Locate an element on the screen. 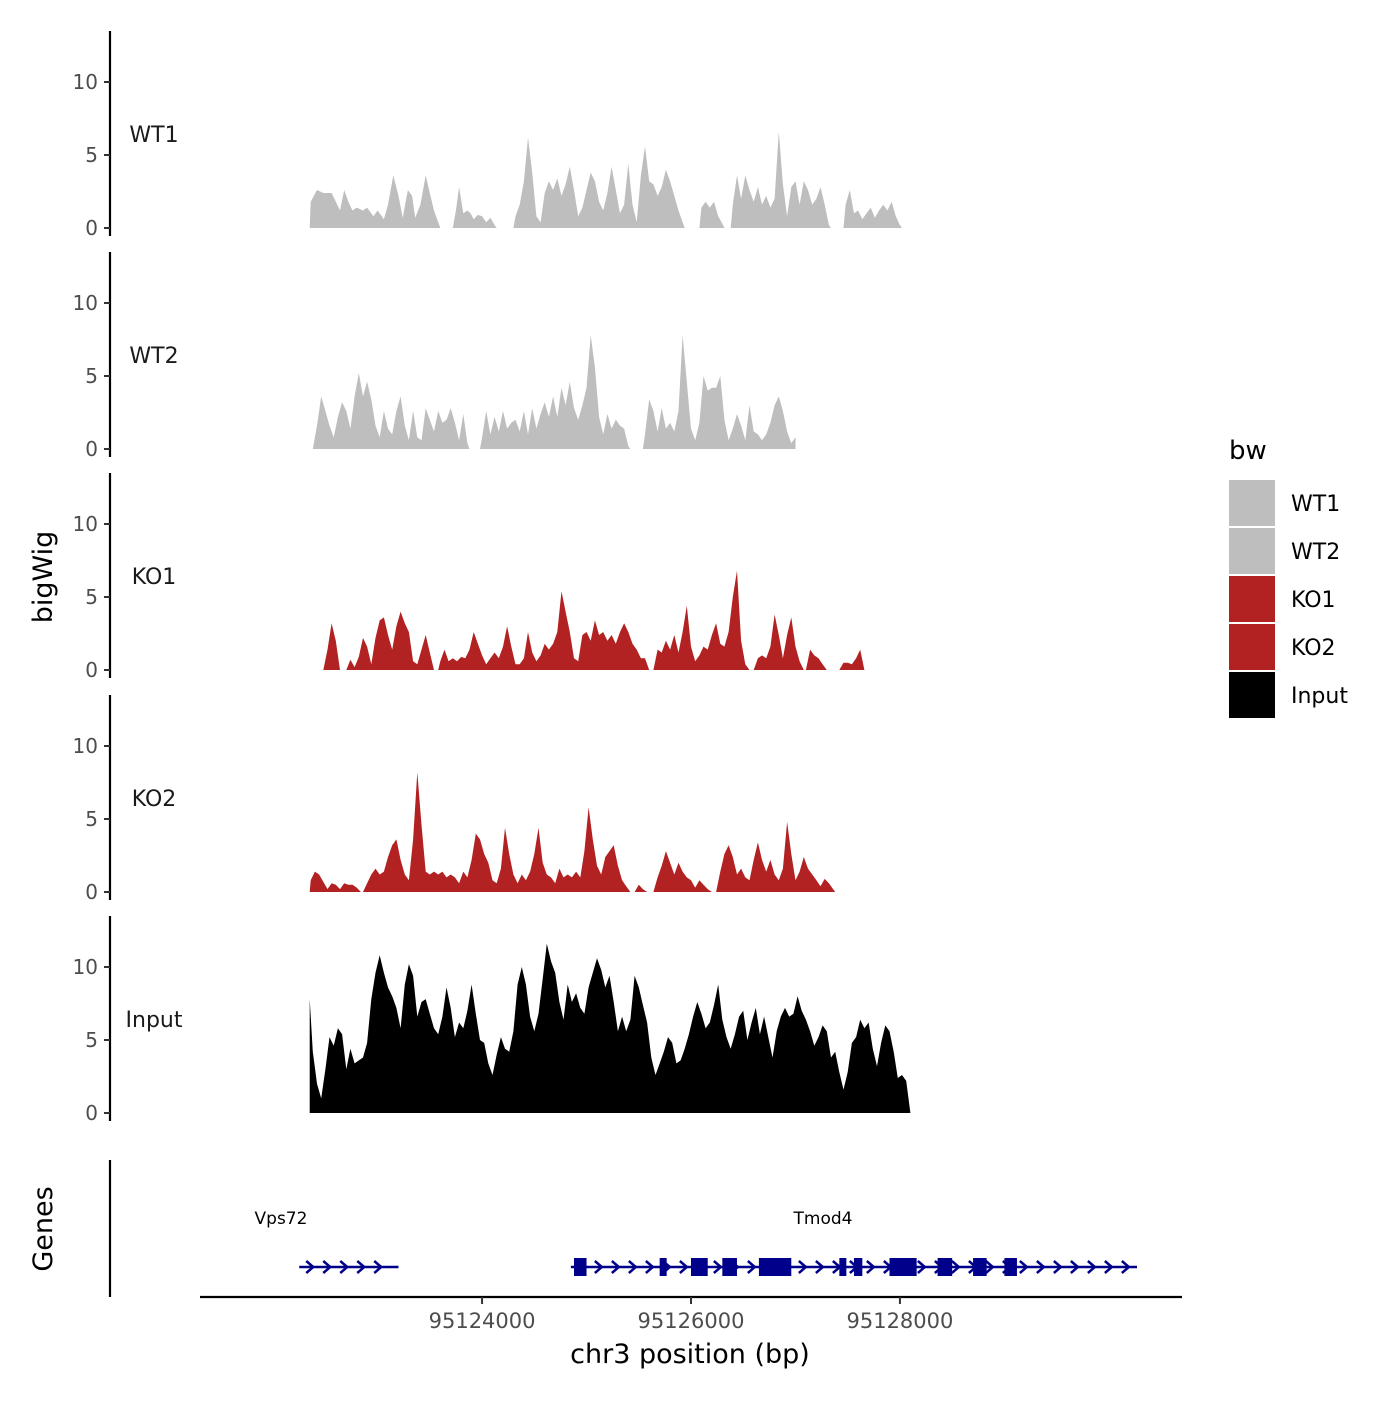  genes-axis-title: Genes is located at coordinates (43, 1228).